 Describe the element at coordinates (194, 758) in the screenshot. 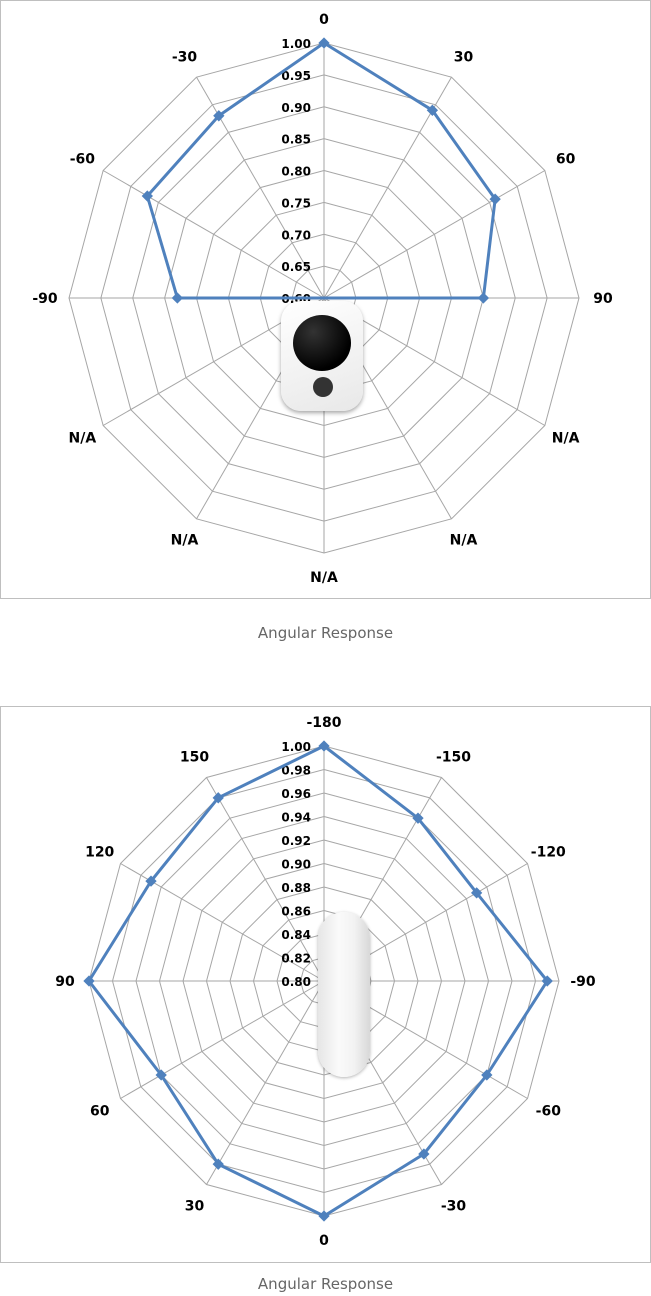

I see `axis-label: 150` at that location.